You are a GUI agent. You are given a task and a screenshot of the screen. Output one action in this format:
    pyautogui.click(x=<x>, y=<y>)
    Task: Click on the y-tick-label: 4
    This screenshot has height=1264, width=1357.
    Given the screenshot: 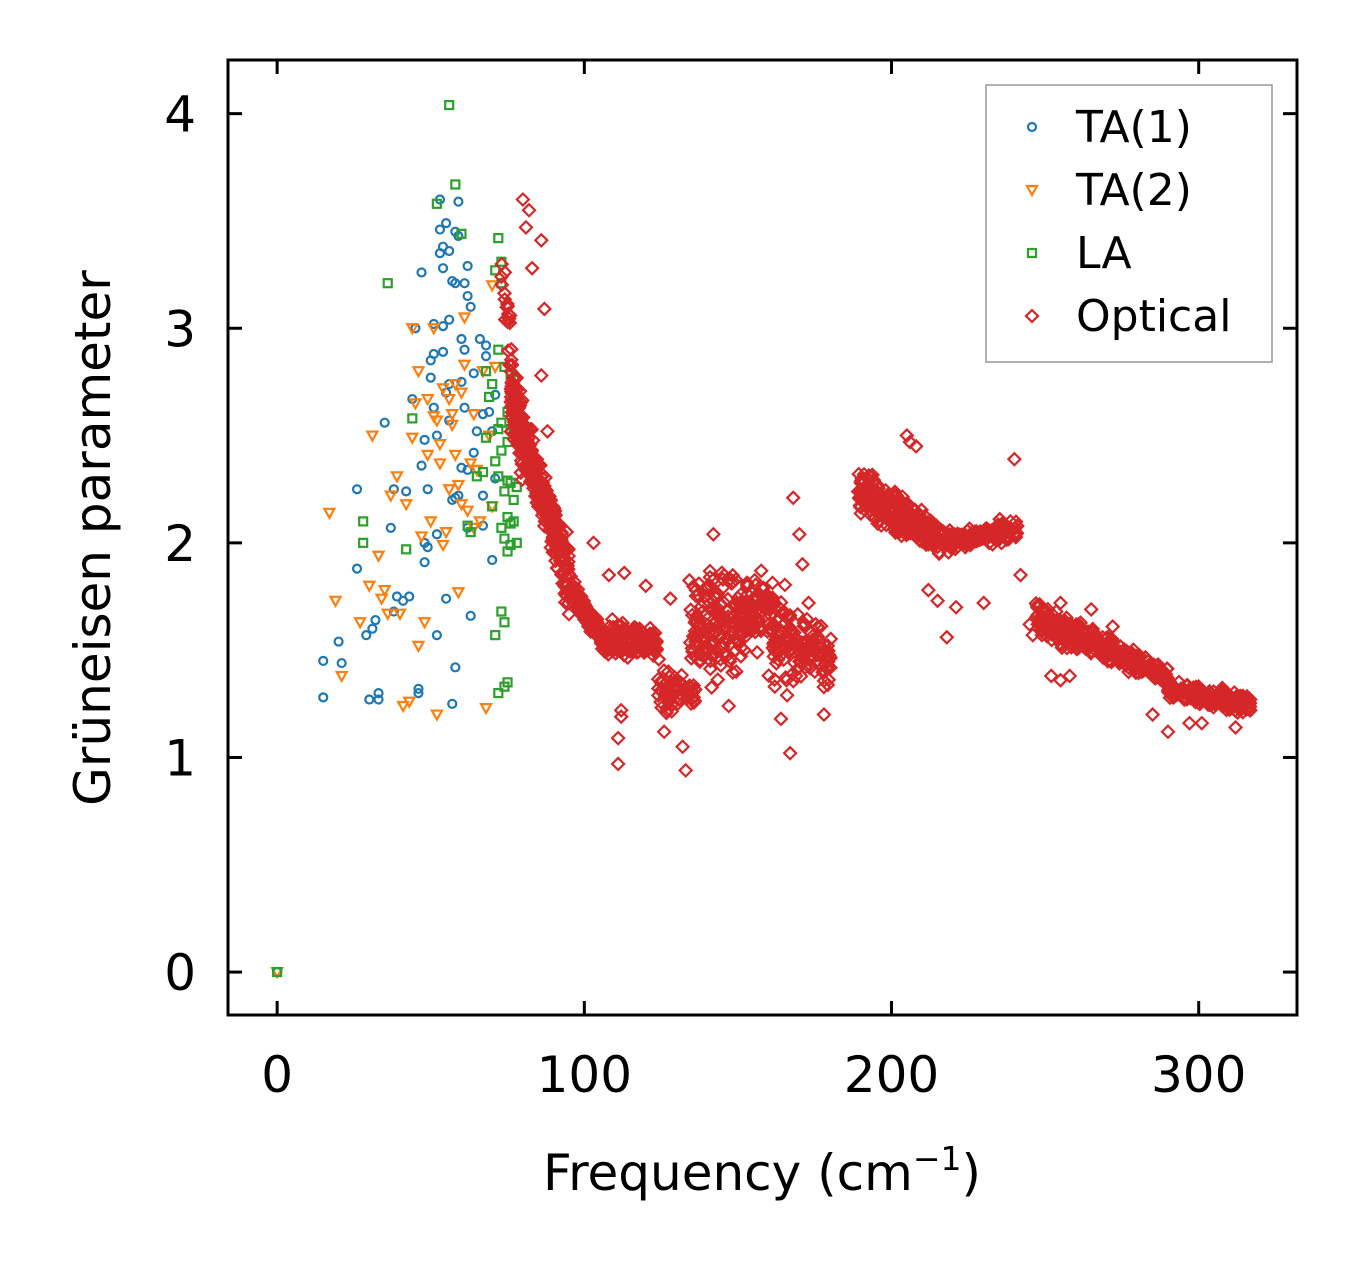 What is the action you would take?
    pyautogui.click(x=180, y=115)
    